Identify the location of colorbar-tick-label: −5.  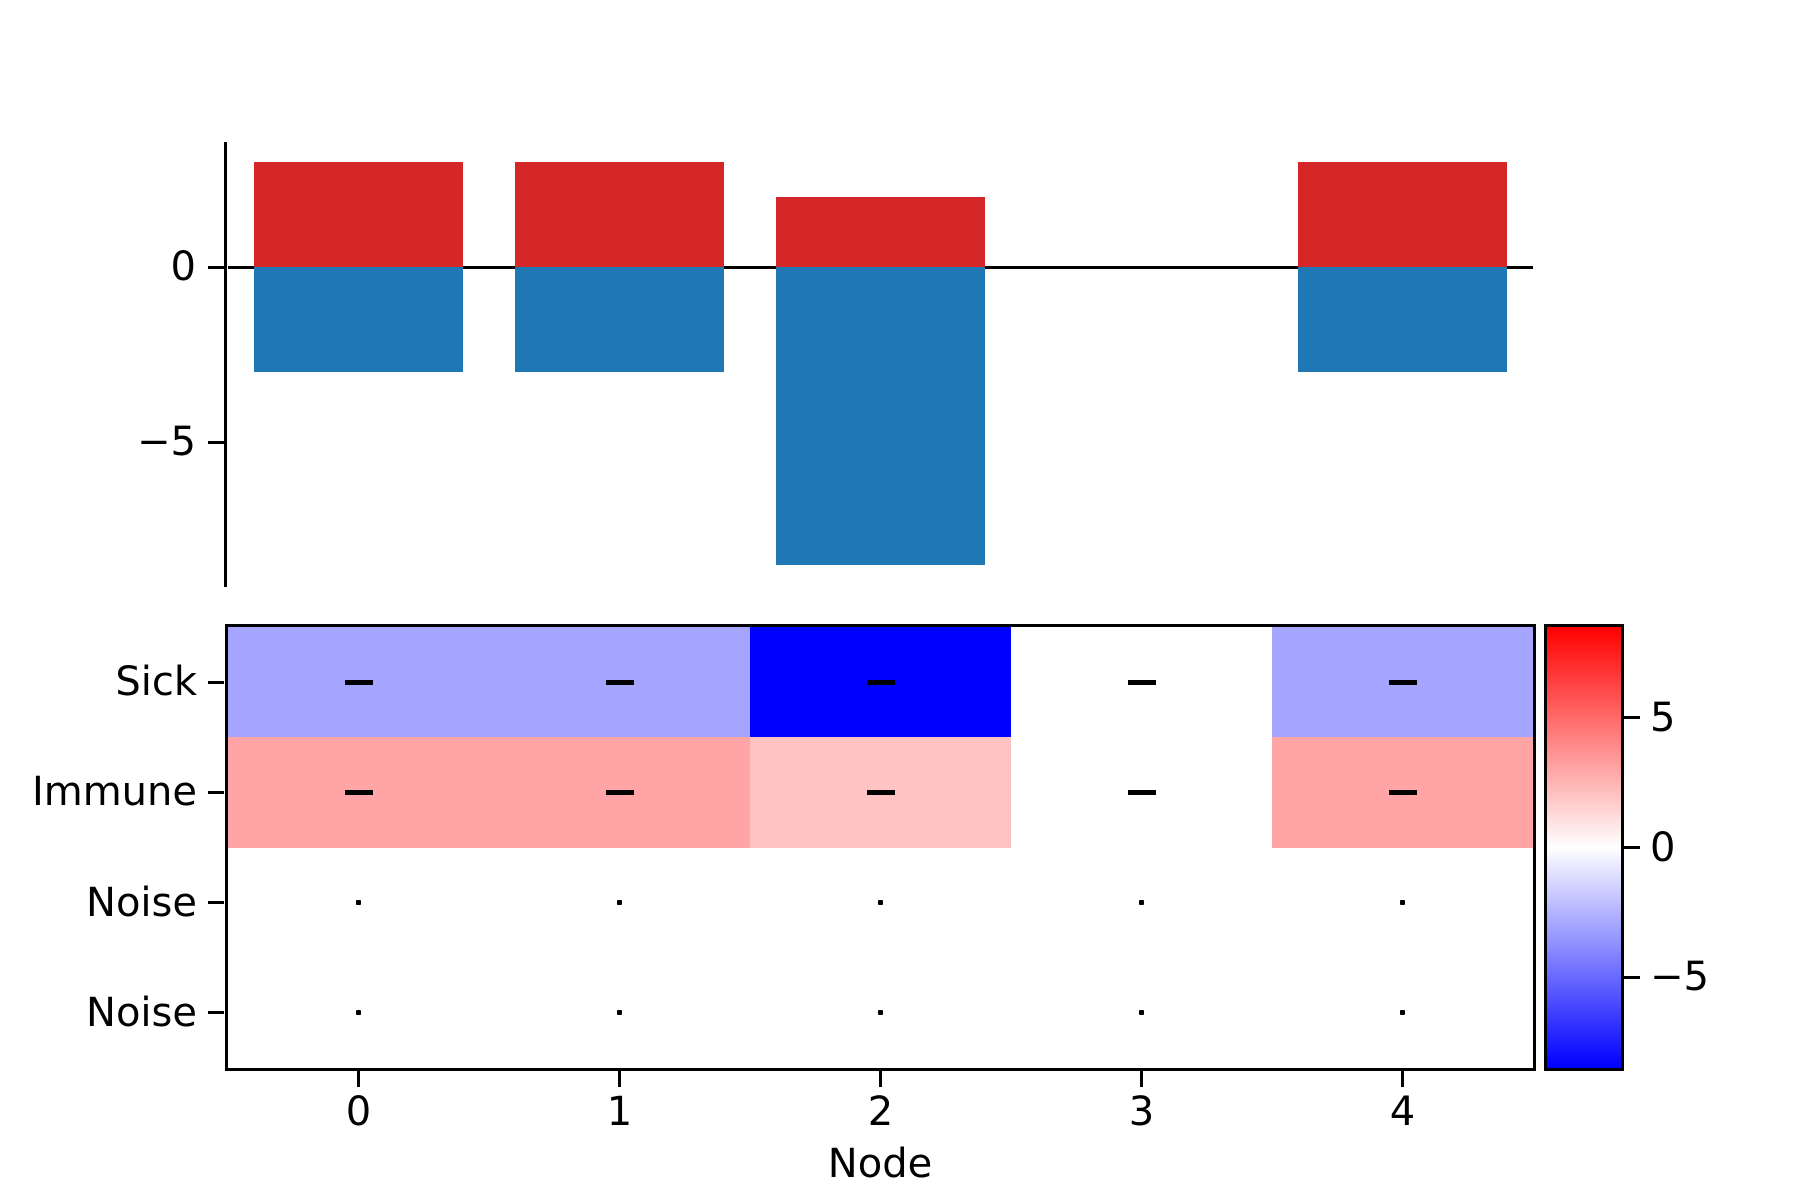
(1679, 977).